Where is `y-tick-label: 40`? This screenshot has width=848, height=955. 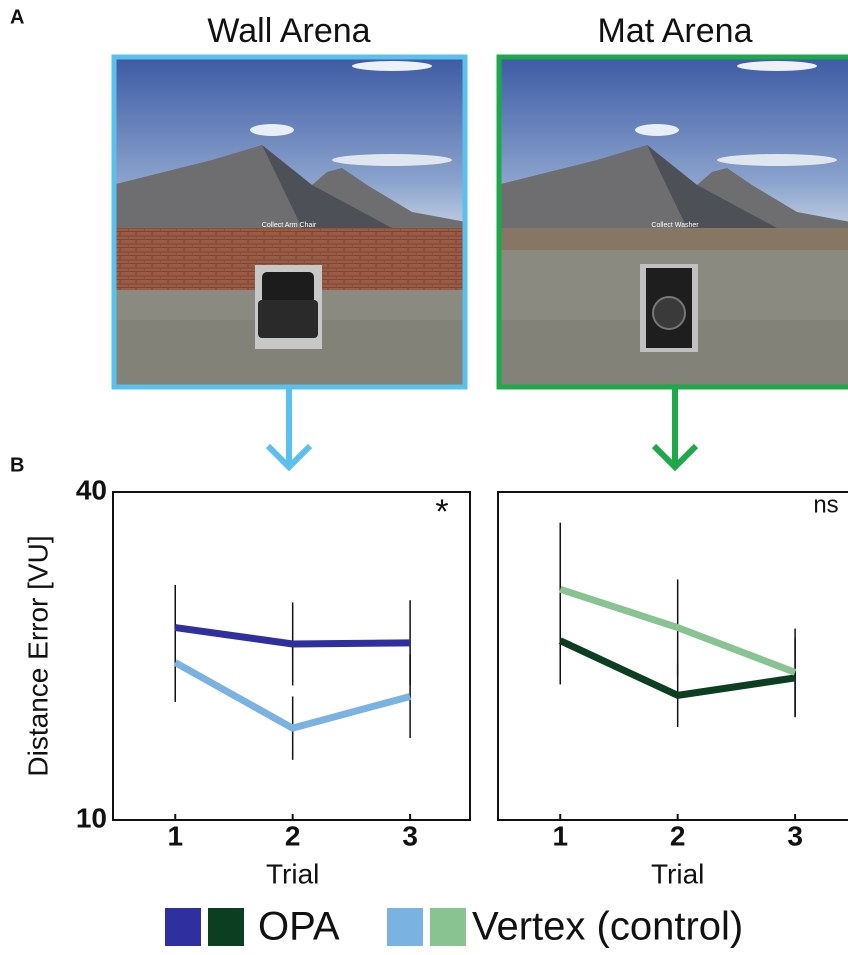 y-tick-label: 40 is located at coordinates (91, 489).